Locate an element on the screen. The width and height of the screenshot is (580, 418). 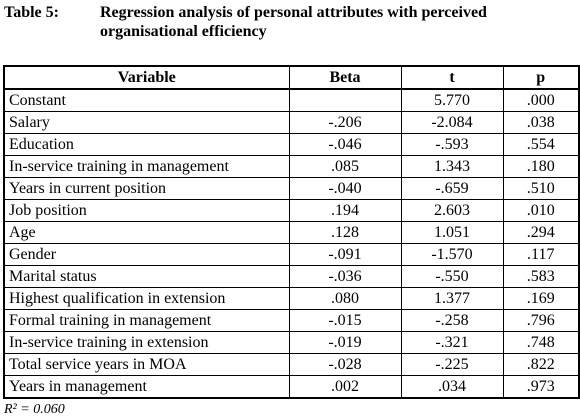
cell-variable: Education is located at coordinates (146, 144).